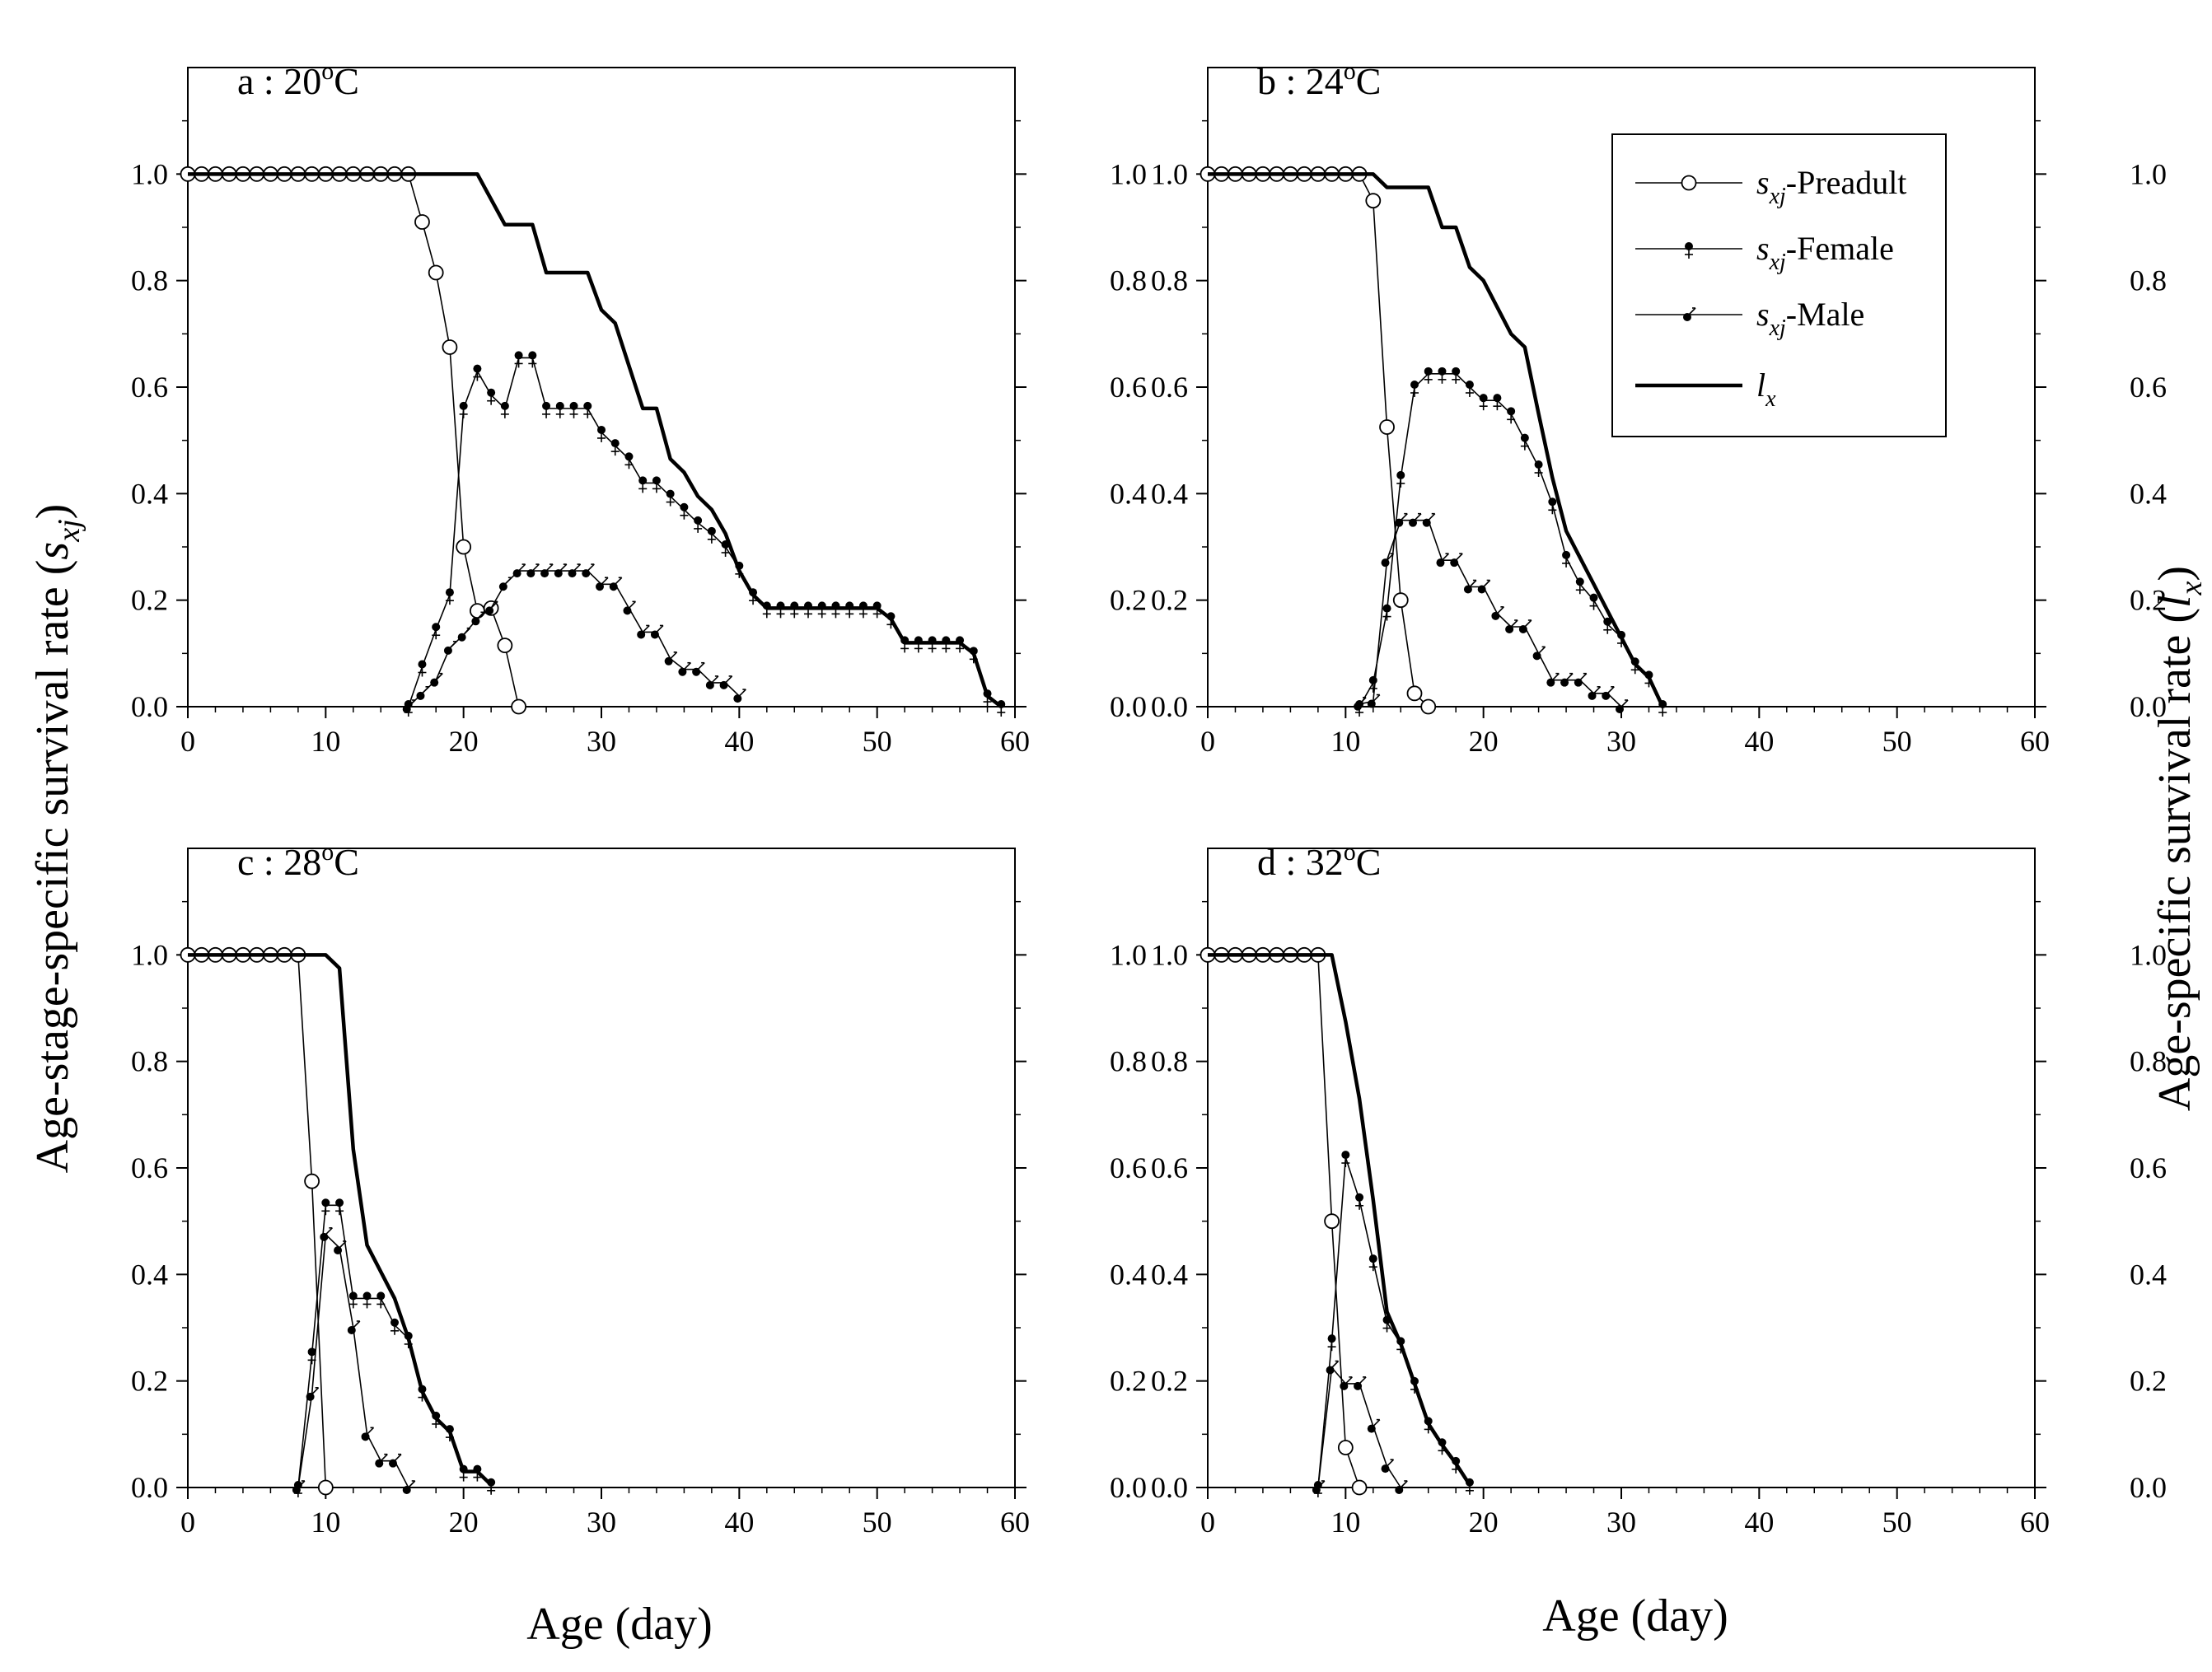 This screenshot has height=1672, width=2212. What do you see at coordinates (298, 860) in the screenshot?
I see `panel-title: c : 28oC` at bounding box center [298, 860].